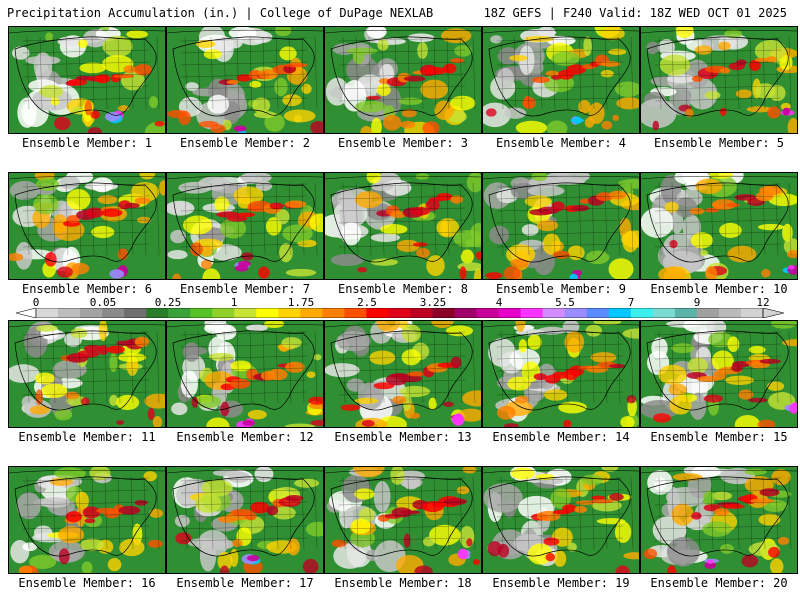 Image resolution: width=800 pixels, height=600 pixels. Describe the element at coordinates (103, 302) in the screenshot. I see `legend-tick-label: 0.05` at that location.